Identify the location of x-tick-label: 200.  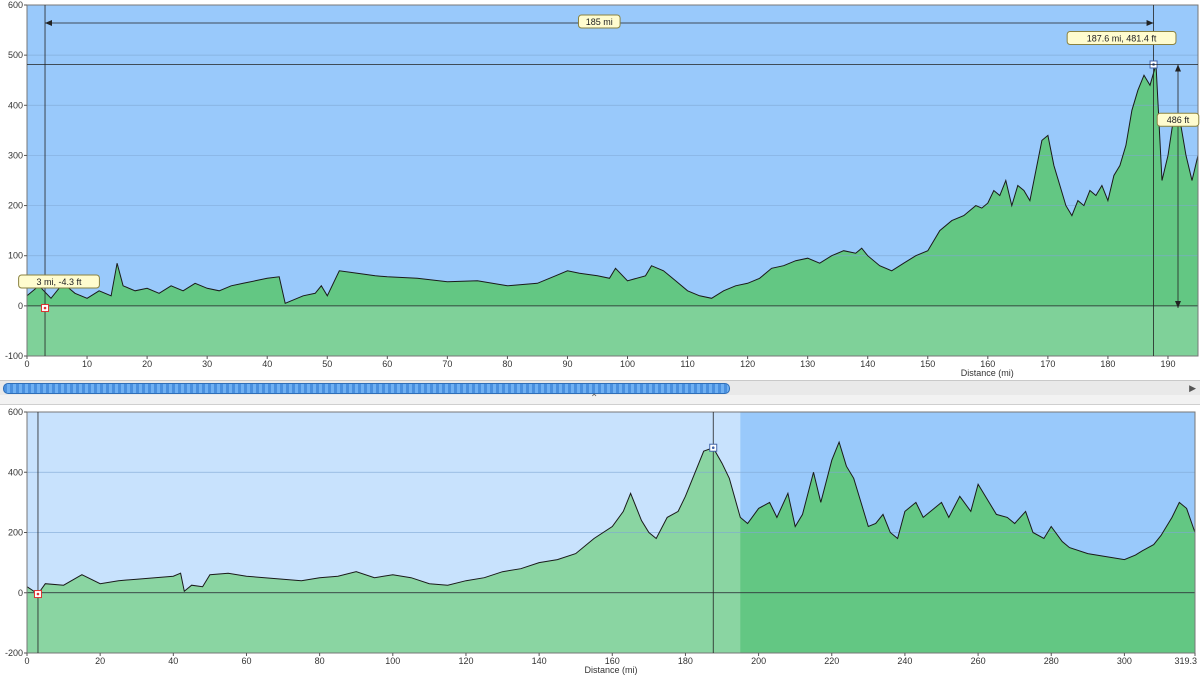
(758, 661).